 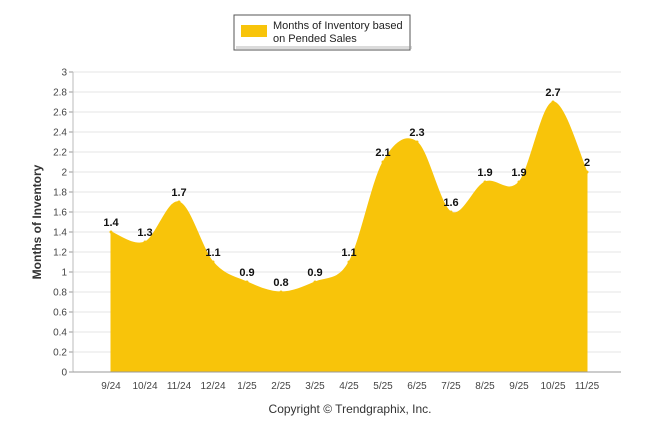 I want to click on y-tick-label-15: 3, so click(x=64, y=73).